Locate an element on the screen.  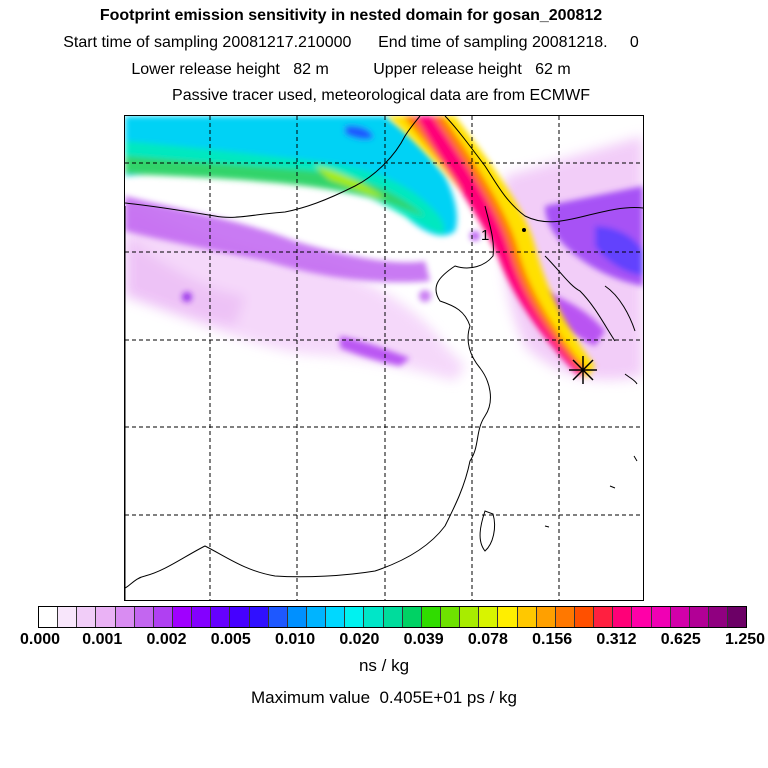
colorbar-tick-label: 0.020 is located at coordinates (359, 639).